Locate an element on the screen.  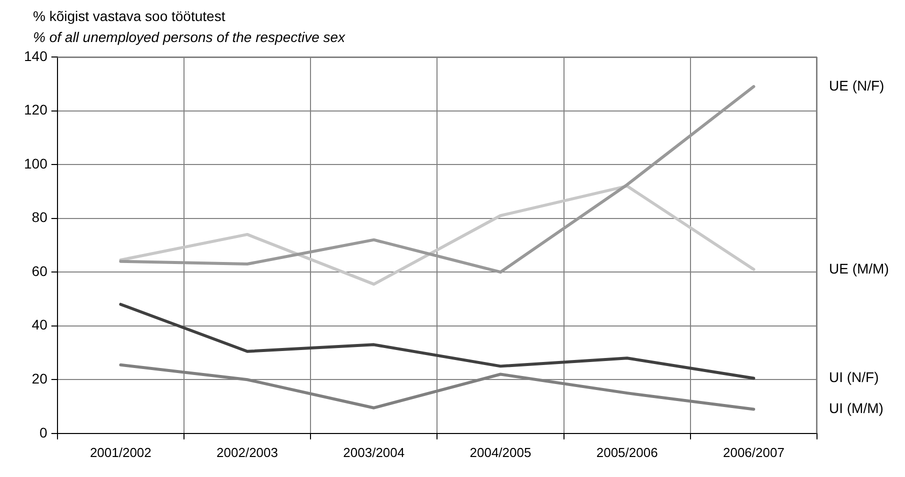
text: UE (M/M) is located at coordinates (859, 268).